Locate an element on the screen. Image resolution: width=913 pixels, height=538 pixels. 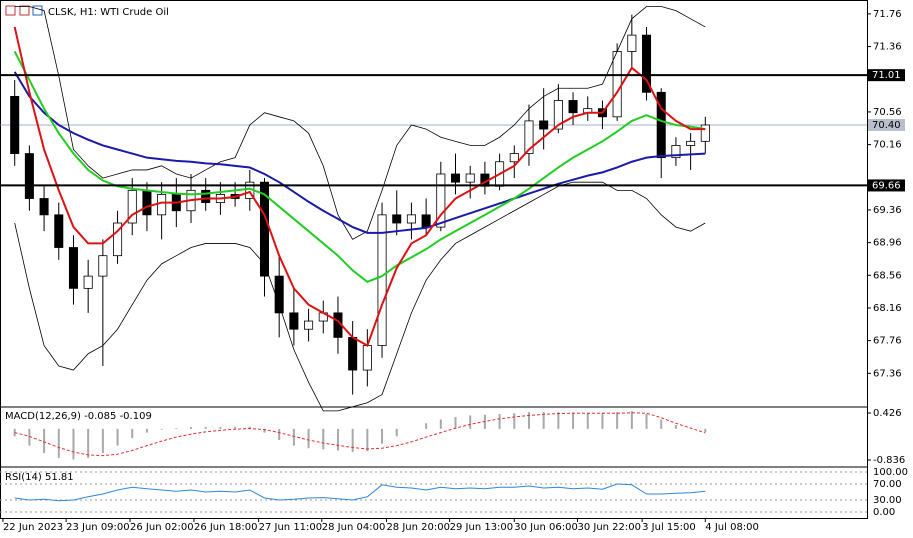
y-tick-label: 0.426 is located at coordinates (887, 413).